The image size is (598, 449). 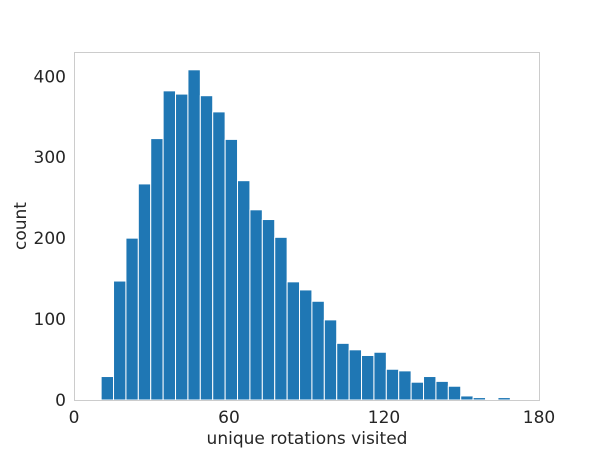 I want to click on y-tick-label: 0, so click(x=60, y=401).